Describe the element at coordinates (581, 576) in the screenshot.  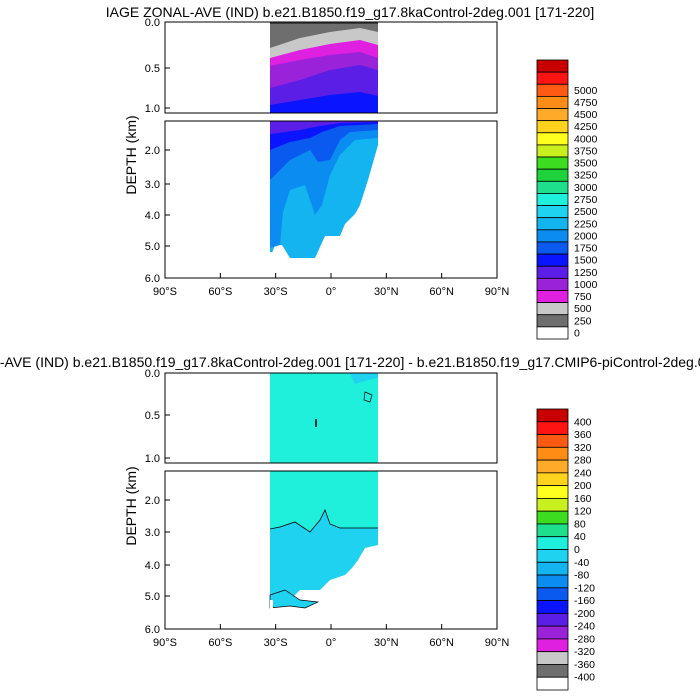
I see `colorbar-label: -80` at that location.